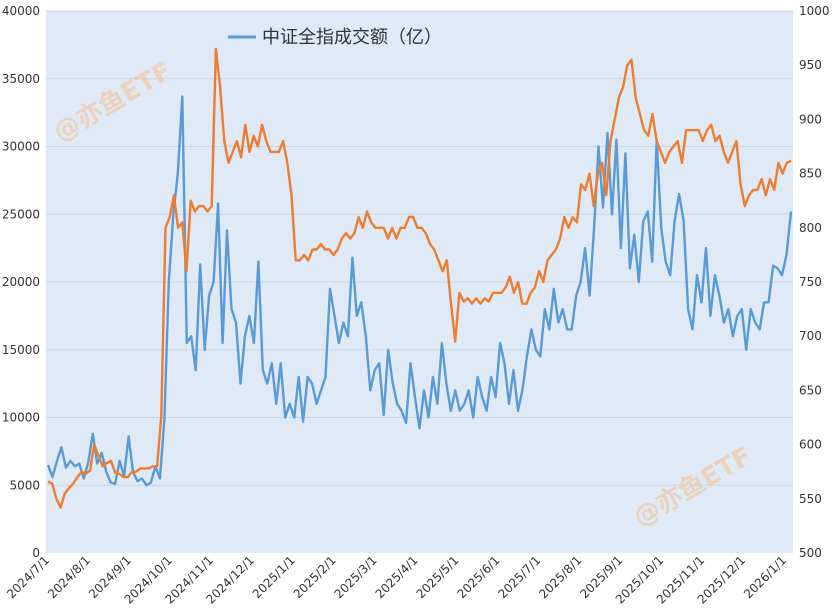  Describe the element at coordinates (21, 418) in the screenshot. I see `left-y-tick-label: 10000` at that location.